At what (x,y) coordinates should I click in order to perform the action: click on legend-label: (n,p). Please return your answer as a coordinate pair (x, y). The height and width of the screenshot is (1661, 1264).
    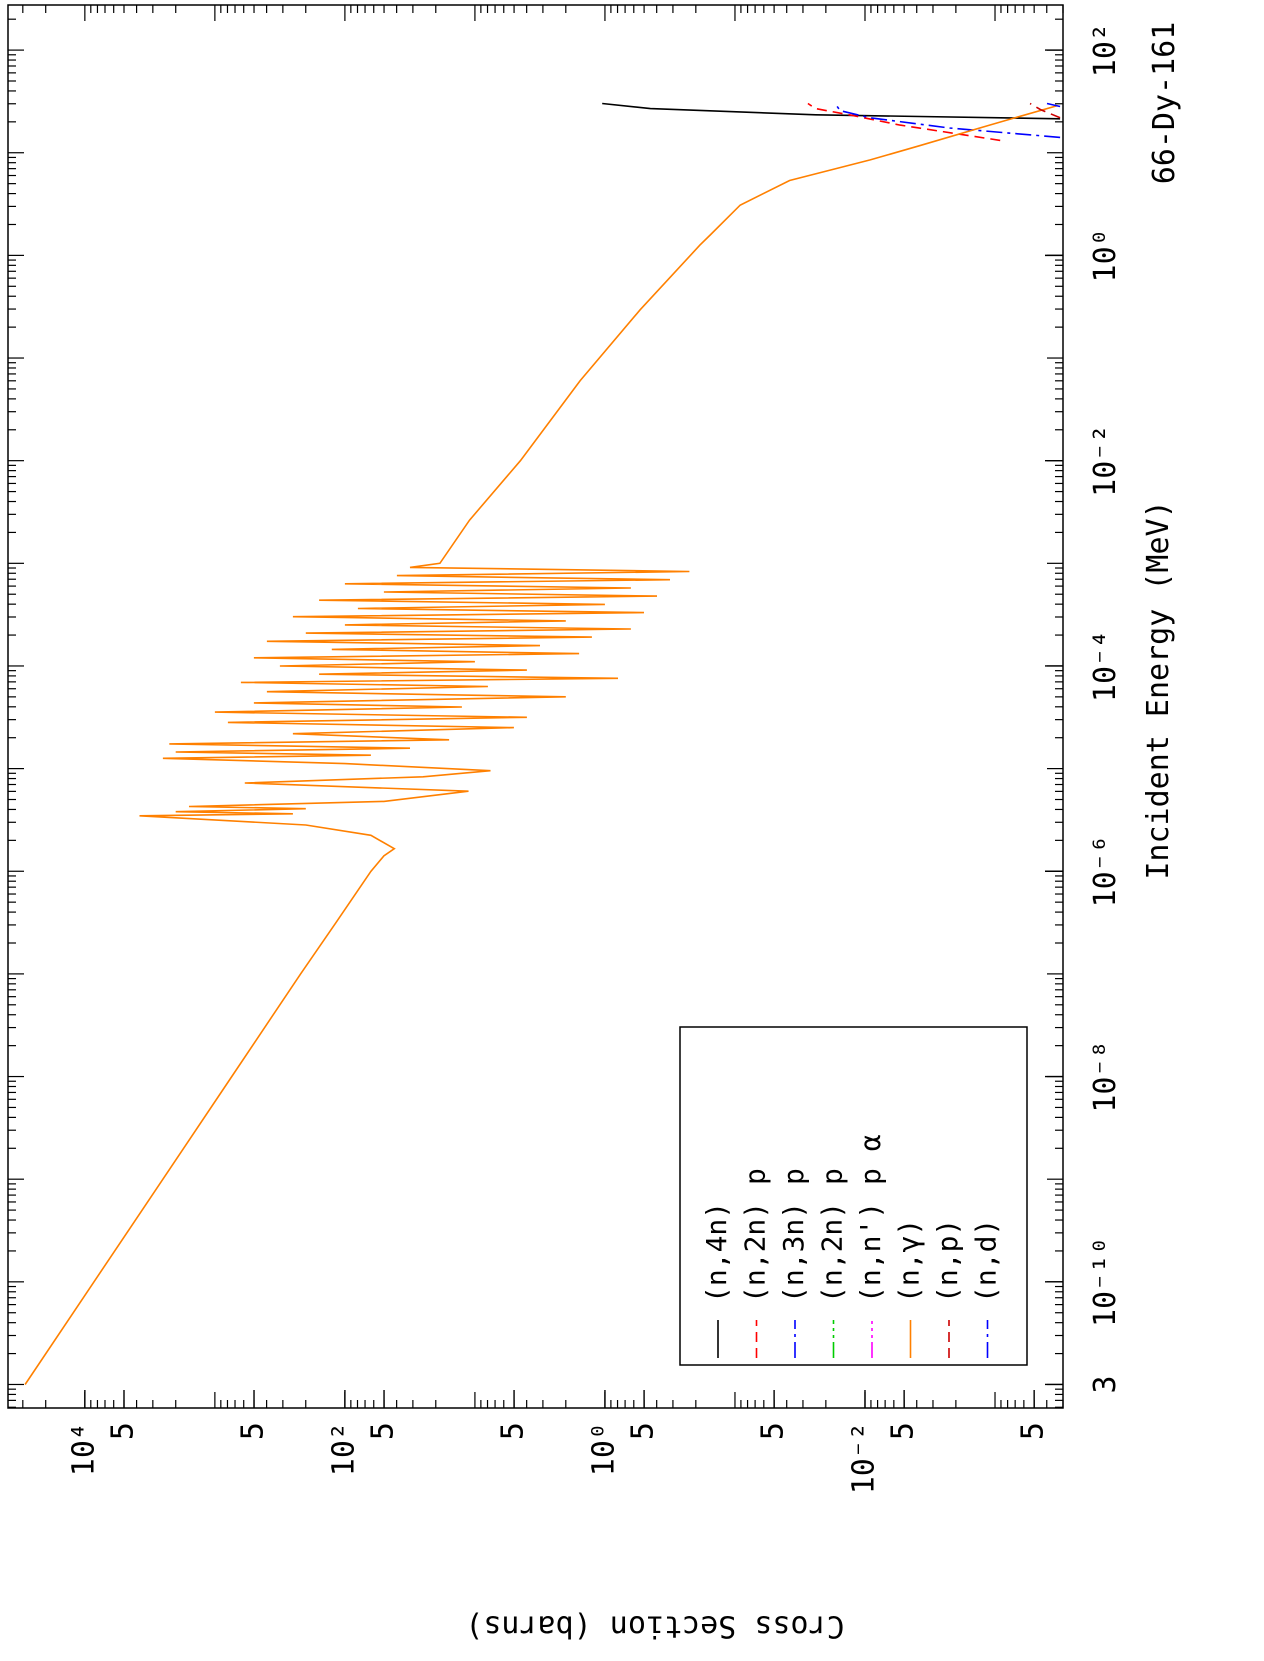
    Looking at the image, I should click on (947, 1261).